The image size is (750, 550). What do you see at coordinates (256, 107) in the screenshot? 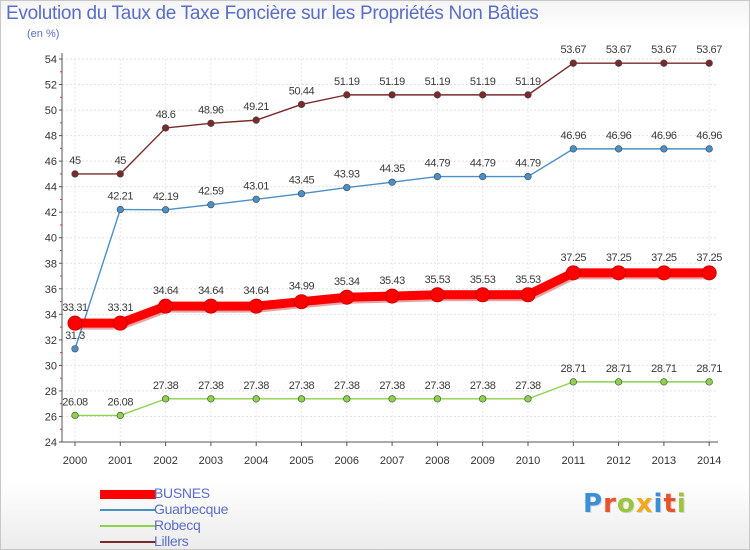
I see `data-label: 49.21` at bounding box center [256, 107].